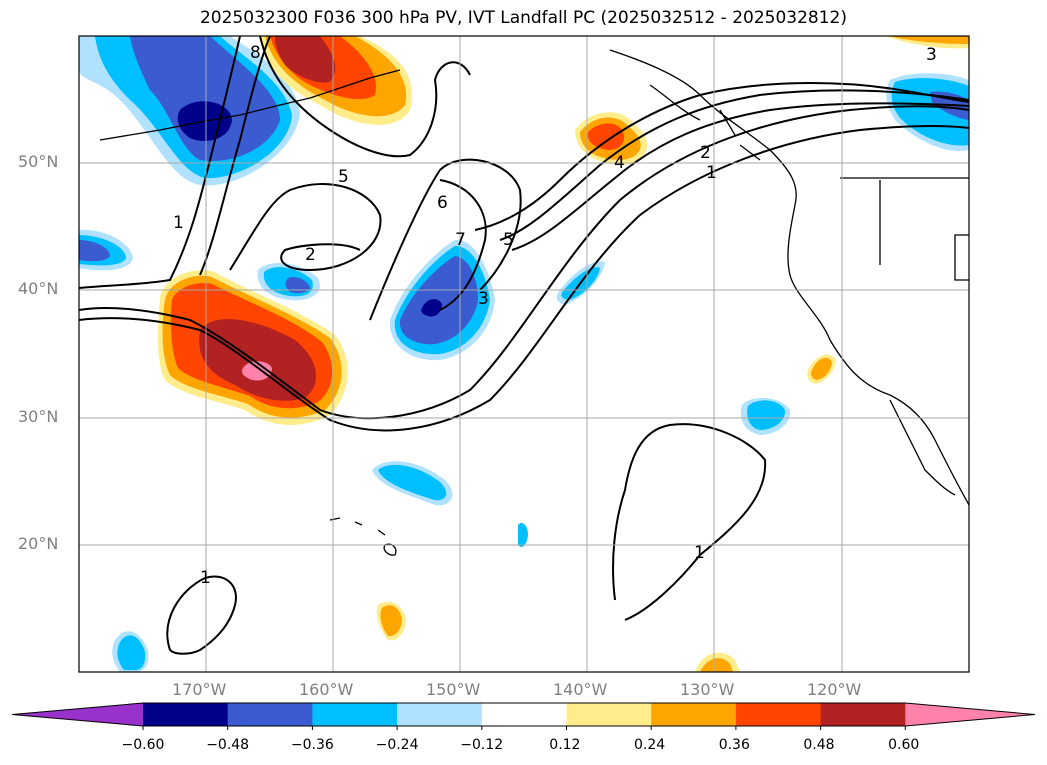 This screenshot has height=765, width=1047. I want to click on colorbar-tick-label: −0.48, so click(228, 745).